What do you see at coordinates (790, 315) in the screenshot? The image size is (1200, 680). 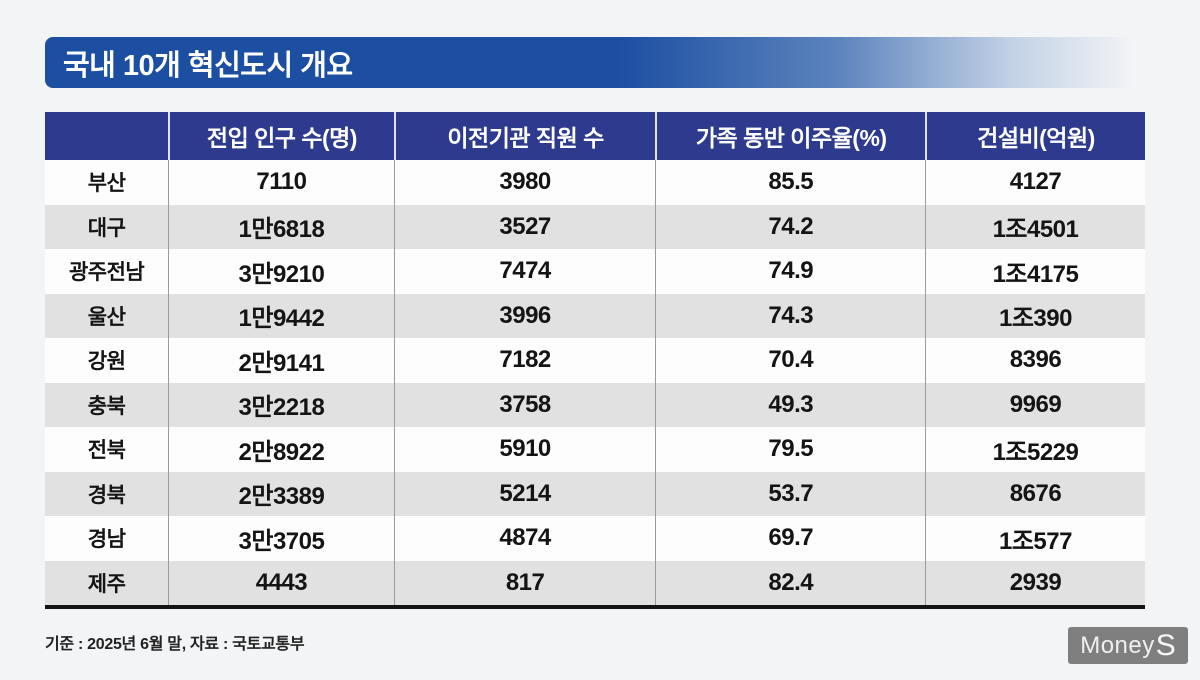 I see `family-rate-value: 74.3` at bounding box center [790, 315].